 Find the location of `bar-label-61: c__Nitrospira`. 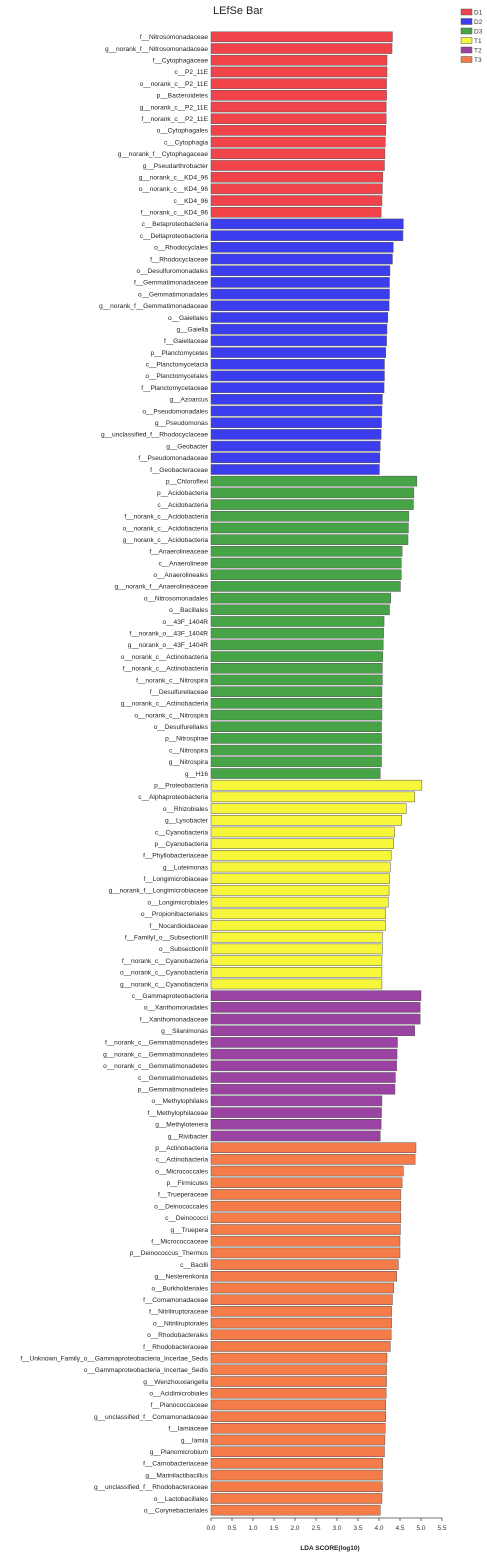

bar-label-61: c__Nitrospira is located at coordinates (188, 750).